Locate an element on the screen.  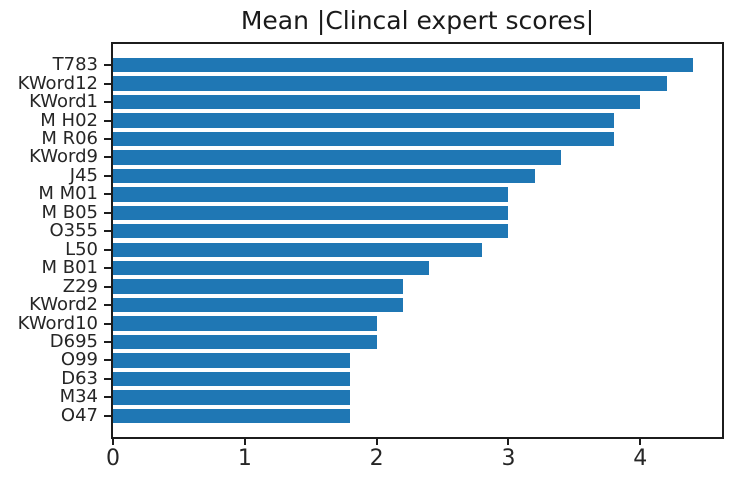
y-tick-label: KWord9 is located at coordinates (63, 157).